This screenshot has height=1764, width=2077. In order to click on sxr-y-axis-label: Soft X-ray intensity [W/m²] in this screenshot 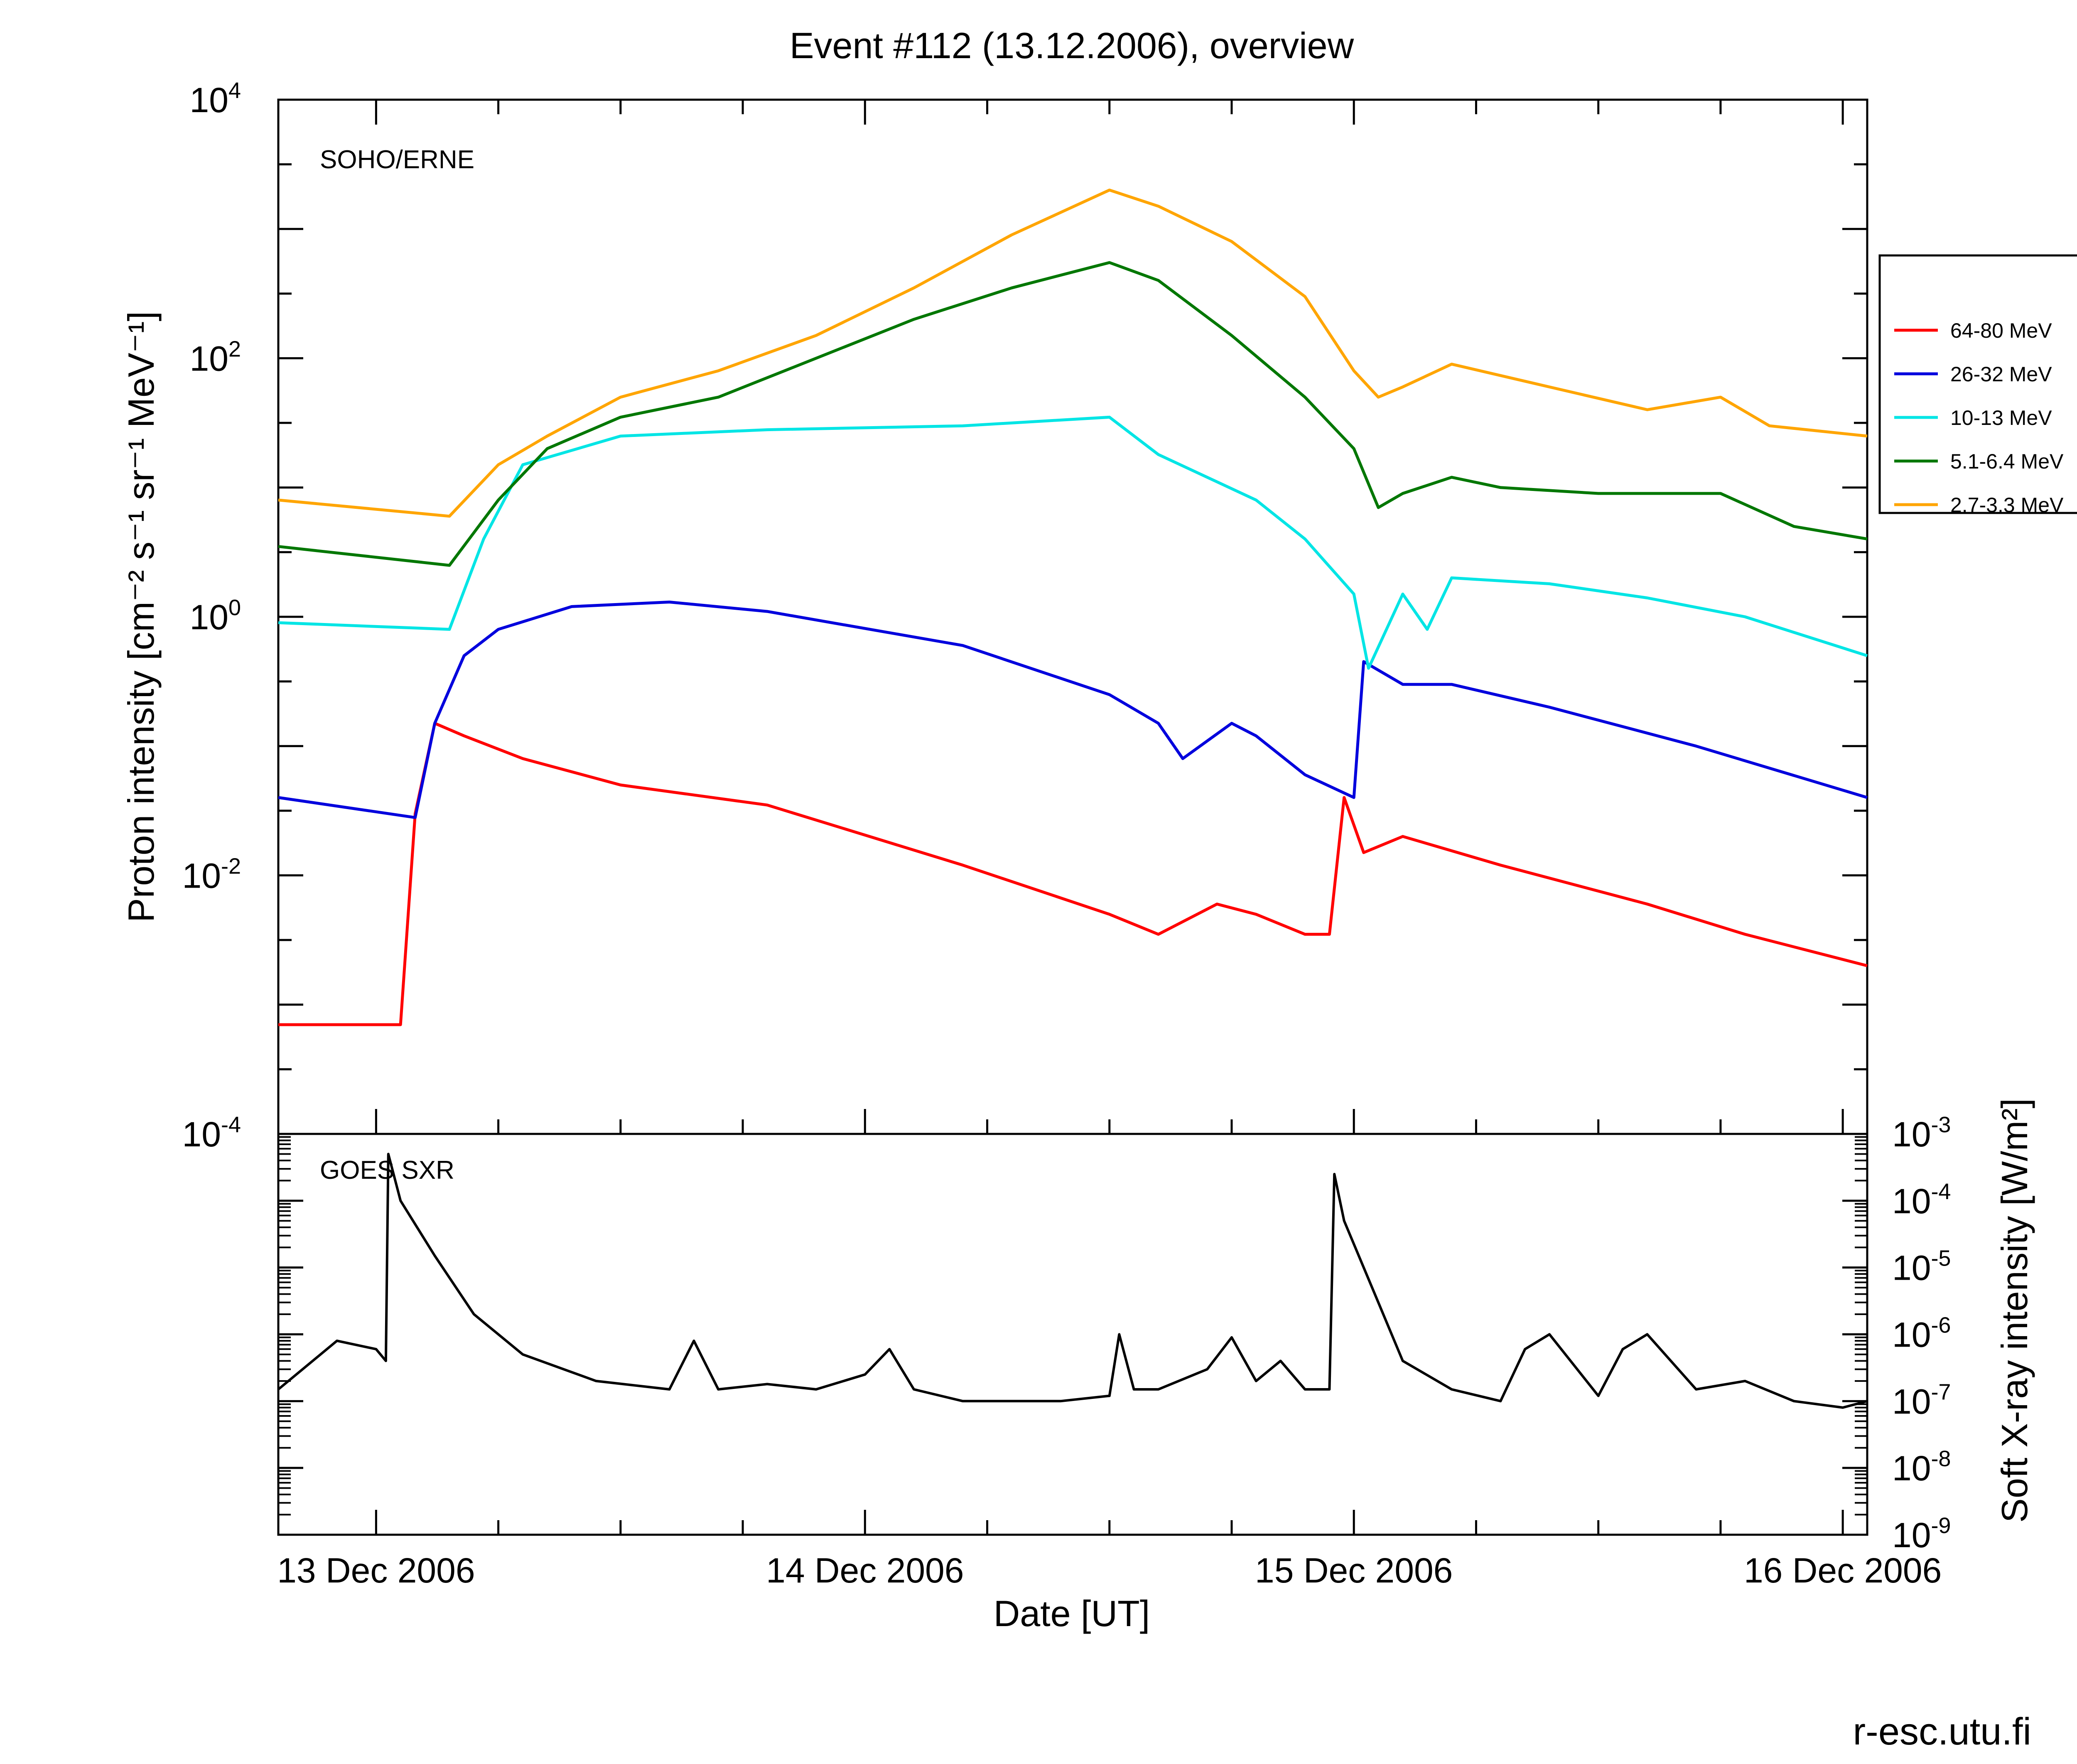, I will do `click(2014, 1310)`.